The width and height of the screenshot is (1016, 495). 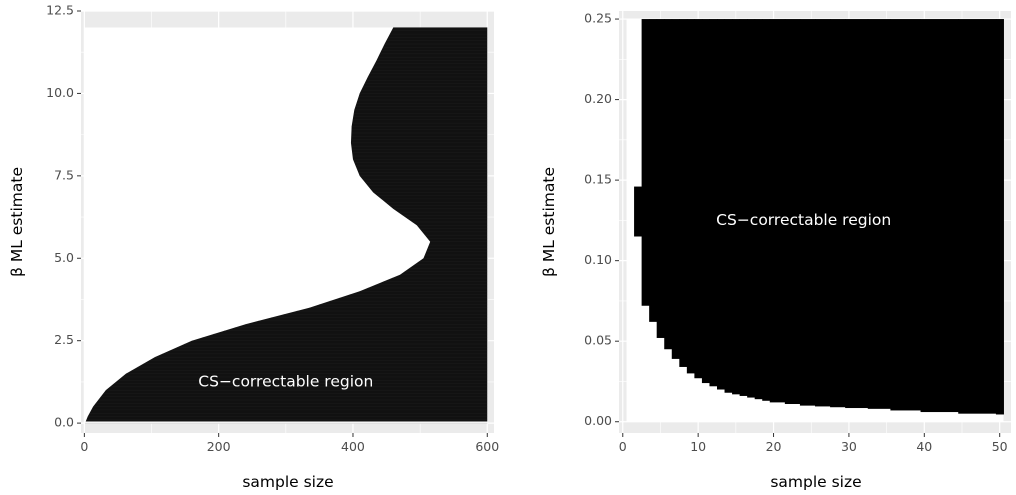 I want to click on y-tick-label: 0.10, so click(x=598, y=259).